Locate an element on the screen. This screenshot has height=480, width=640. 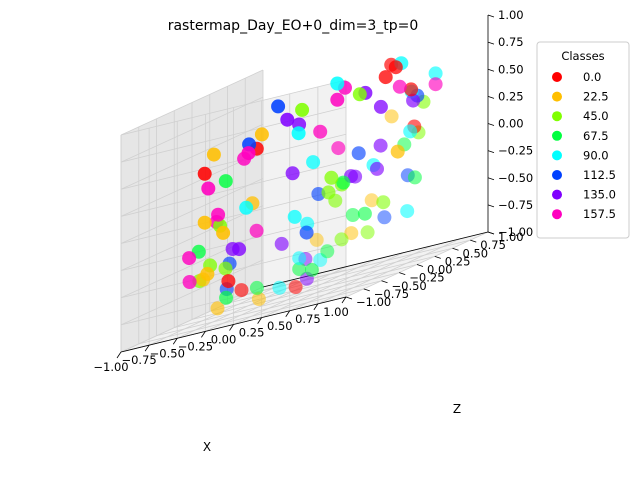
z-tick-label: −0.75 is located at coordinates (515, 205).